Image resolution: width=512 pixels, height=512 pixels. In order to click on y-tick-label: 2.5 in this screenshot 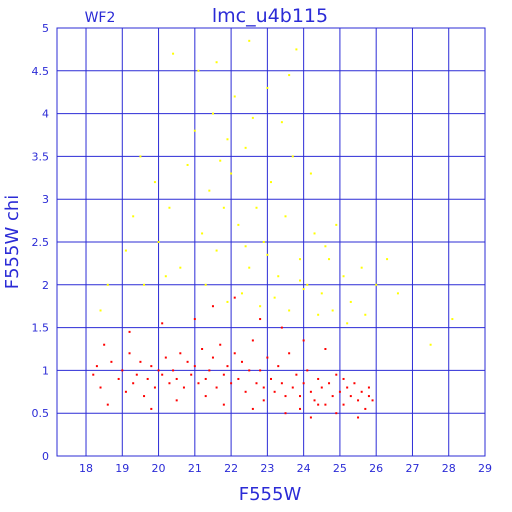, I will do `click(41, 242)`.